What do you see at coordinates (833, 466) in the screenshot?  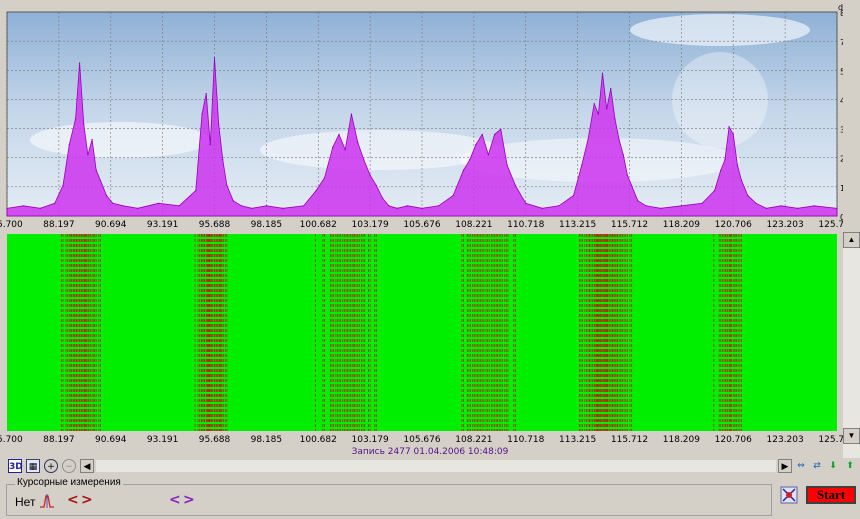 I see `arrow-down-icon: ⬇` at bounding box center [833, 466].